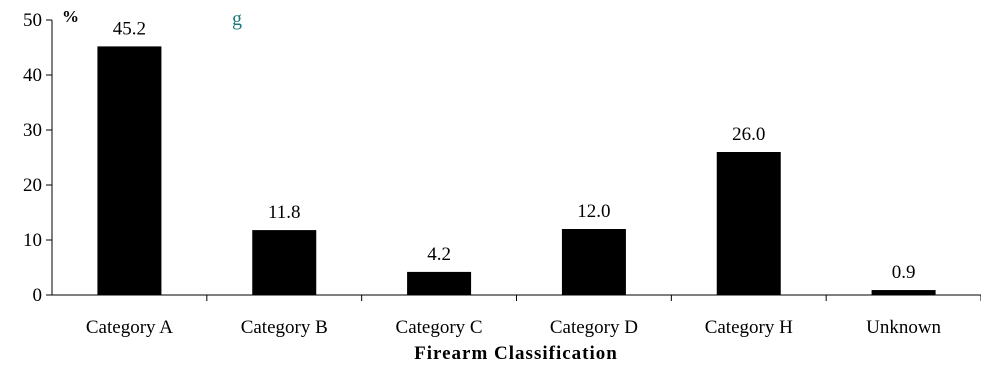 Image resolution: width=981 pixels, height=367 pixels. I want to click on x-category-label: Category D, so click(594, 327).